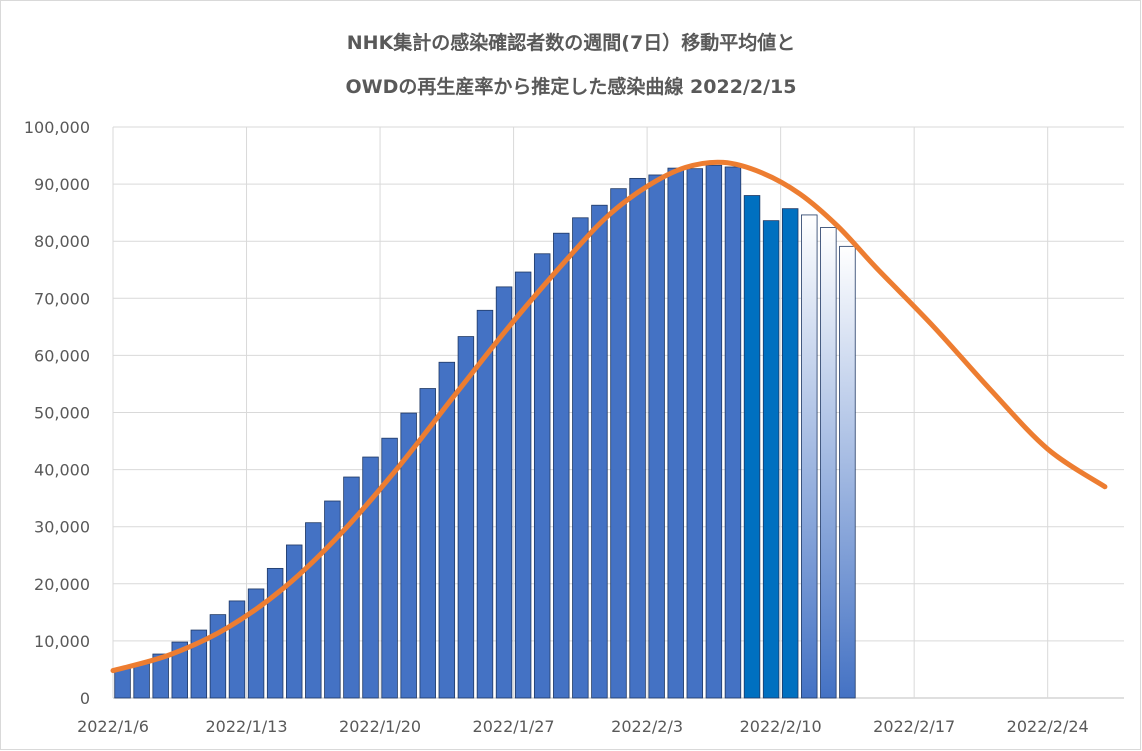 The width and height of the screenshot is (1142, 751). Describe the element at coordinates (62, 470) in the screenshot. I see `y-tick-label: 40,000` at that location.